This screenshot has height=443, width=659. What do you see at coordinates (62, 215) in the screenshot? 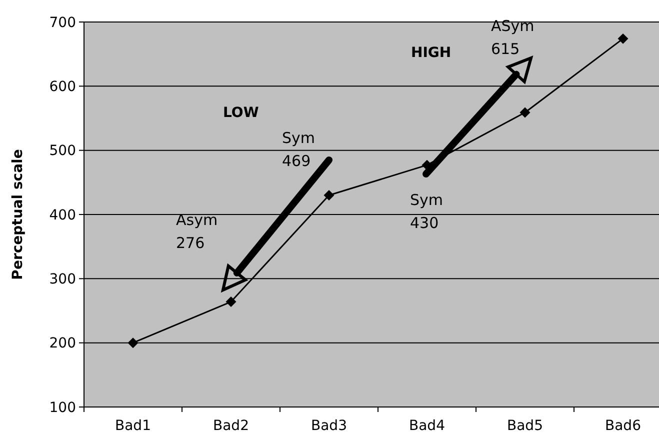
I see `y-tick-label: 400` at bounding box center [62, 215].